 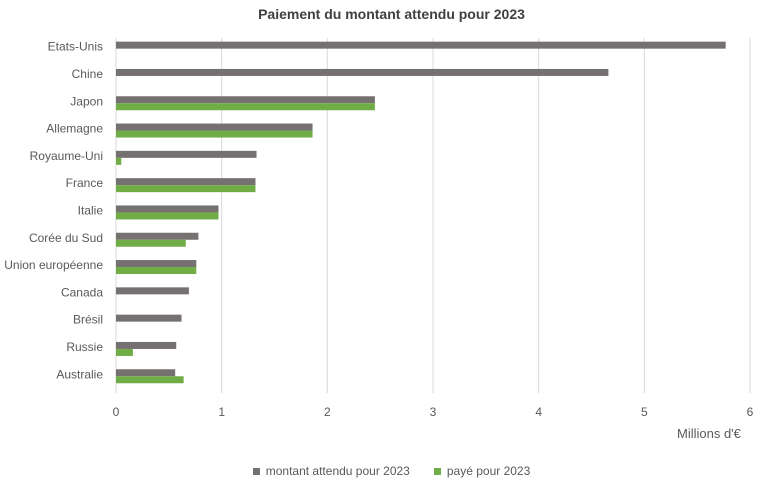 What do you see at coordinates (437, 471) in the screenshot?
I see `legend-swatch-paid` at bounding box center [437, 471].